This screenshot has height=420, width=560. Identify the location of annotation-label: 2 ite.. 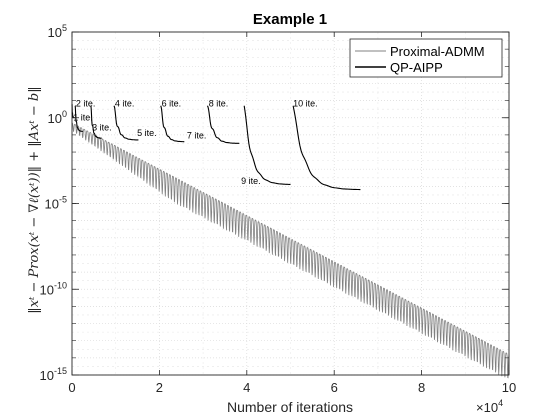
(86, 104).